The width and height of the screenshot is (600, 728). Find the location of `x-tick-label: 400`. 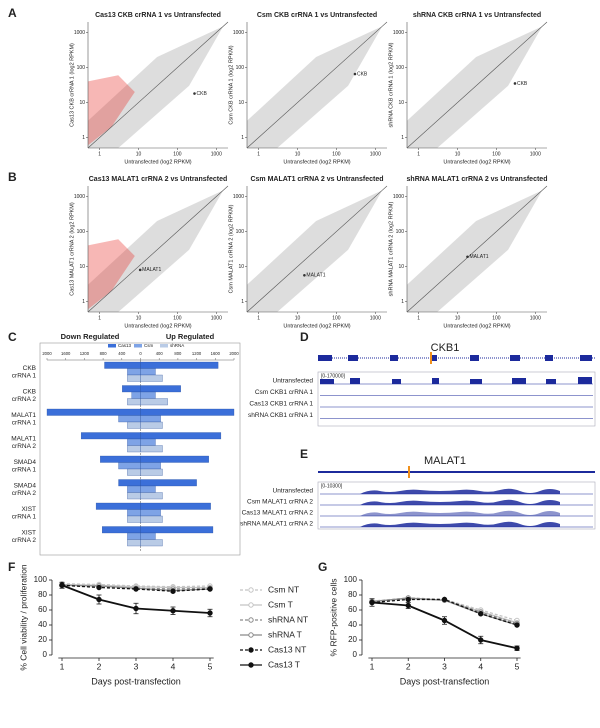

x-tick-label: 400 is located at coordinates (122, 353).